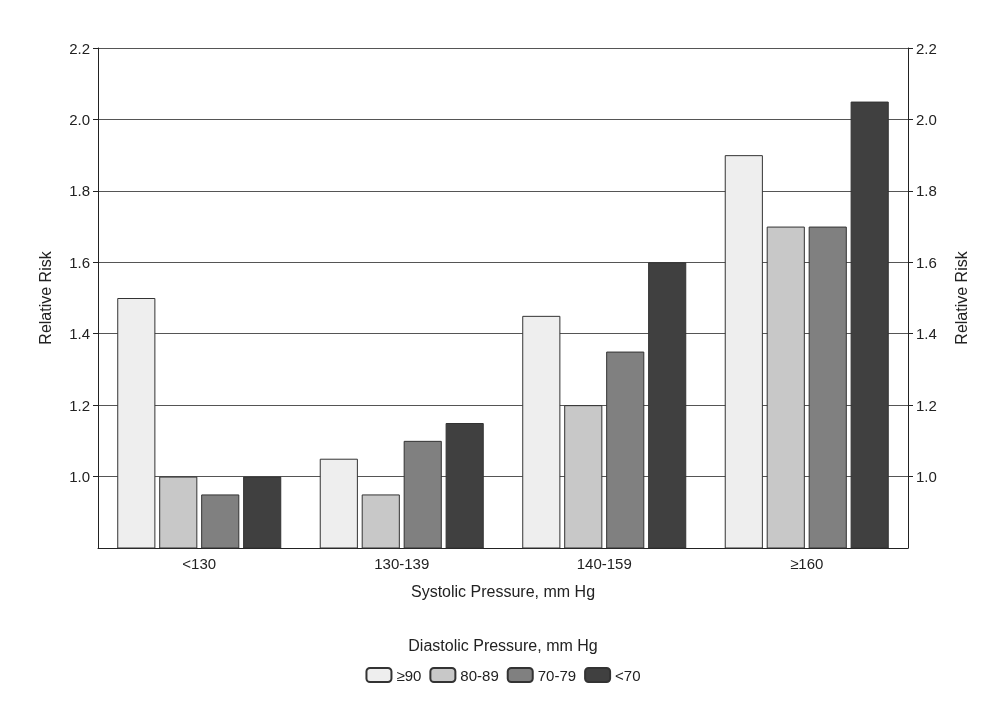 The image size is (1006, 708). What do you see at coordinates (79, 48) in the screenshot?
I see `y-tick-label: 2.2` at bounding box center [79, 48].